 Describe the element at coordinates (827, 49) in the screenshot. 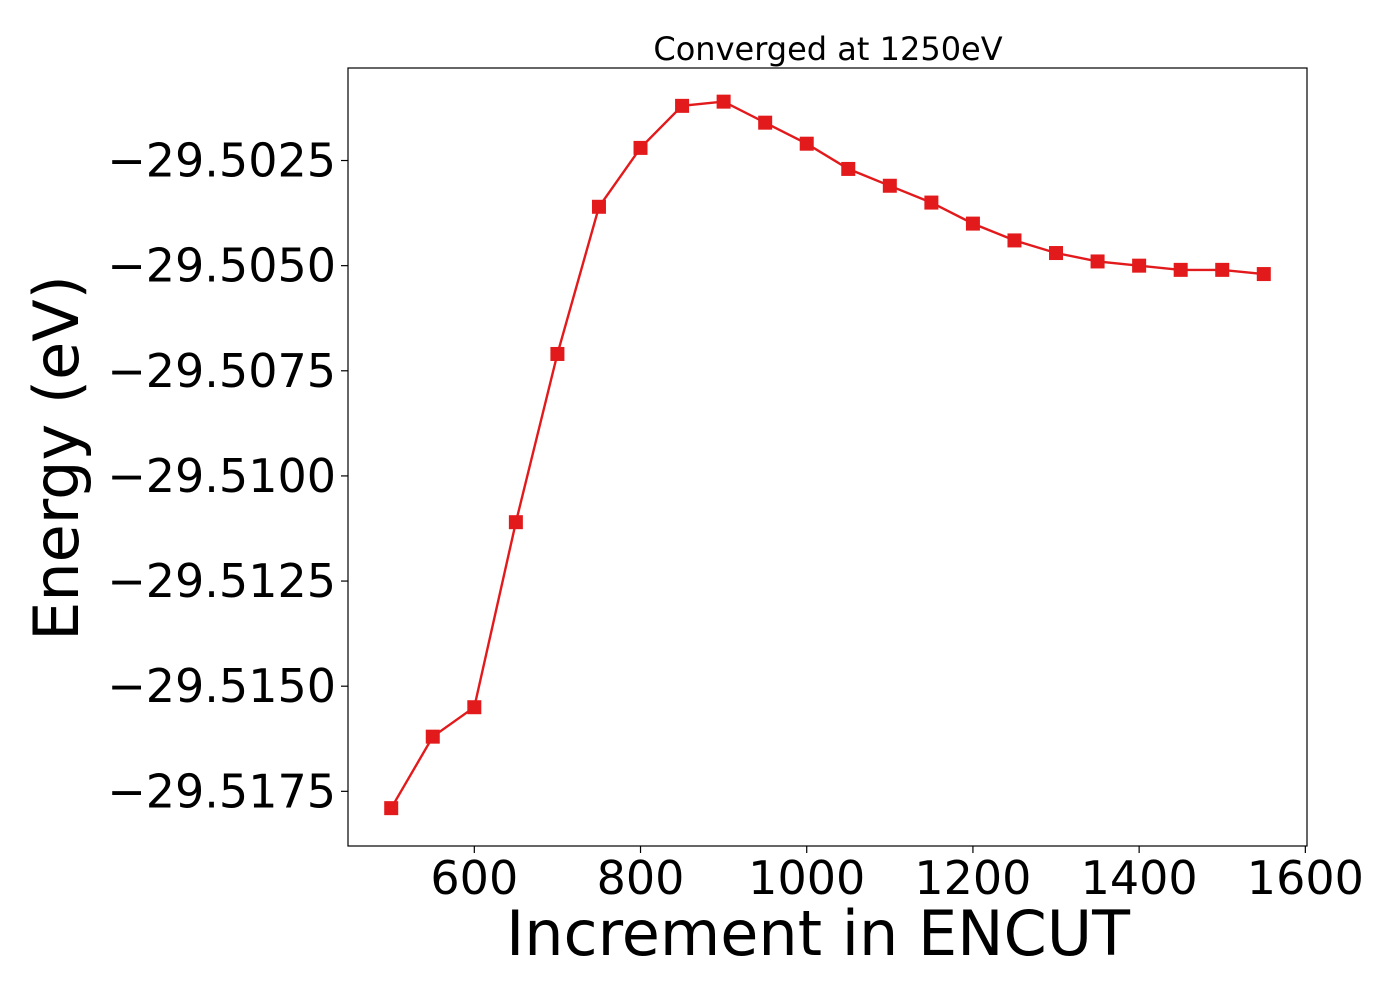

I see `chart-title: Converged at 1250eV` at that location.